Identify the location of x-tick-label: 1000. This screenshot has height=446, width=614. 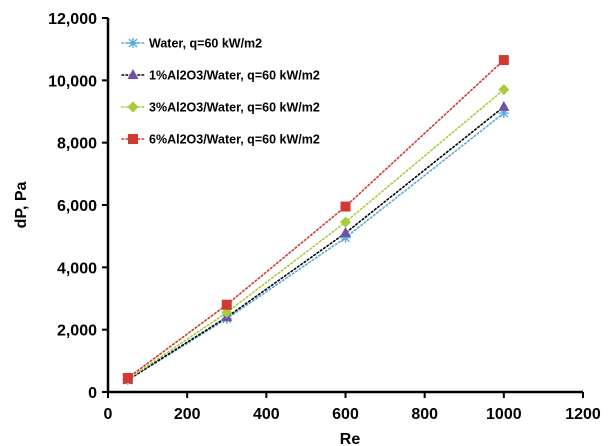
(504, 414).